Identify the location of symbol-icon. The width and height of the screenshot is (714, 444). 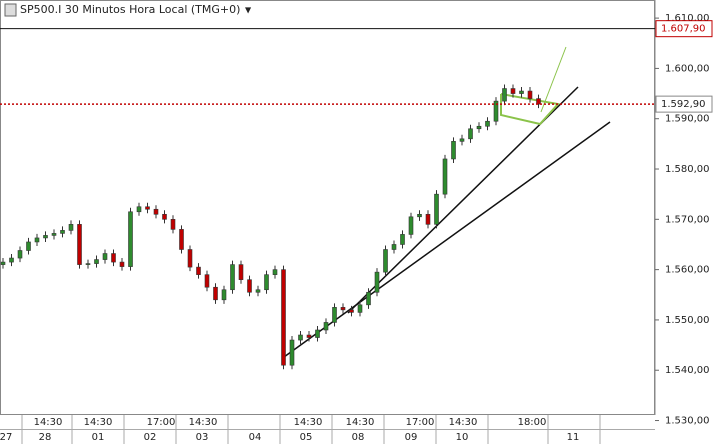
(10, 10).